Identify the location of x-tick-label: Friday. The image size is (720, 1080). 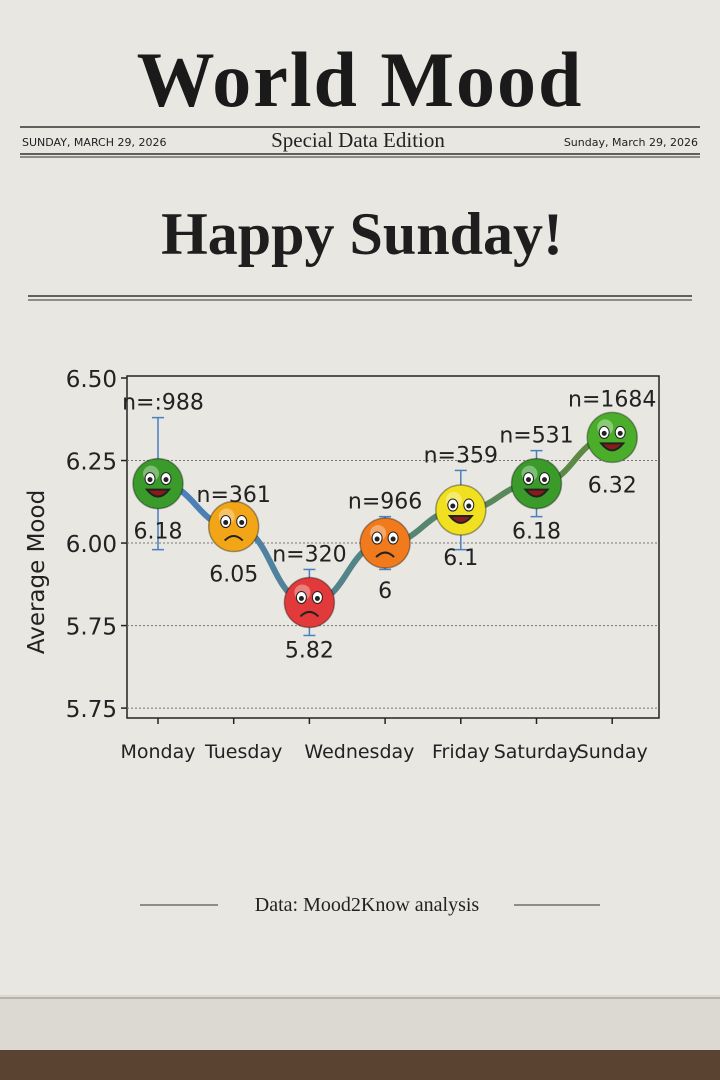
(461, 752).